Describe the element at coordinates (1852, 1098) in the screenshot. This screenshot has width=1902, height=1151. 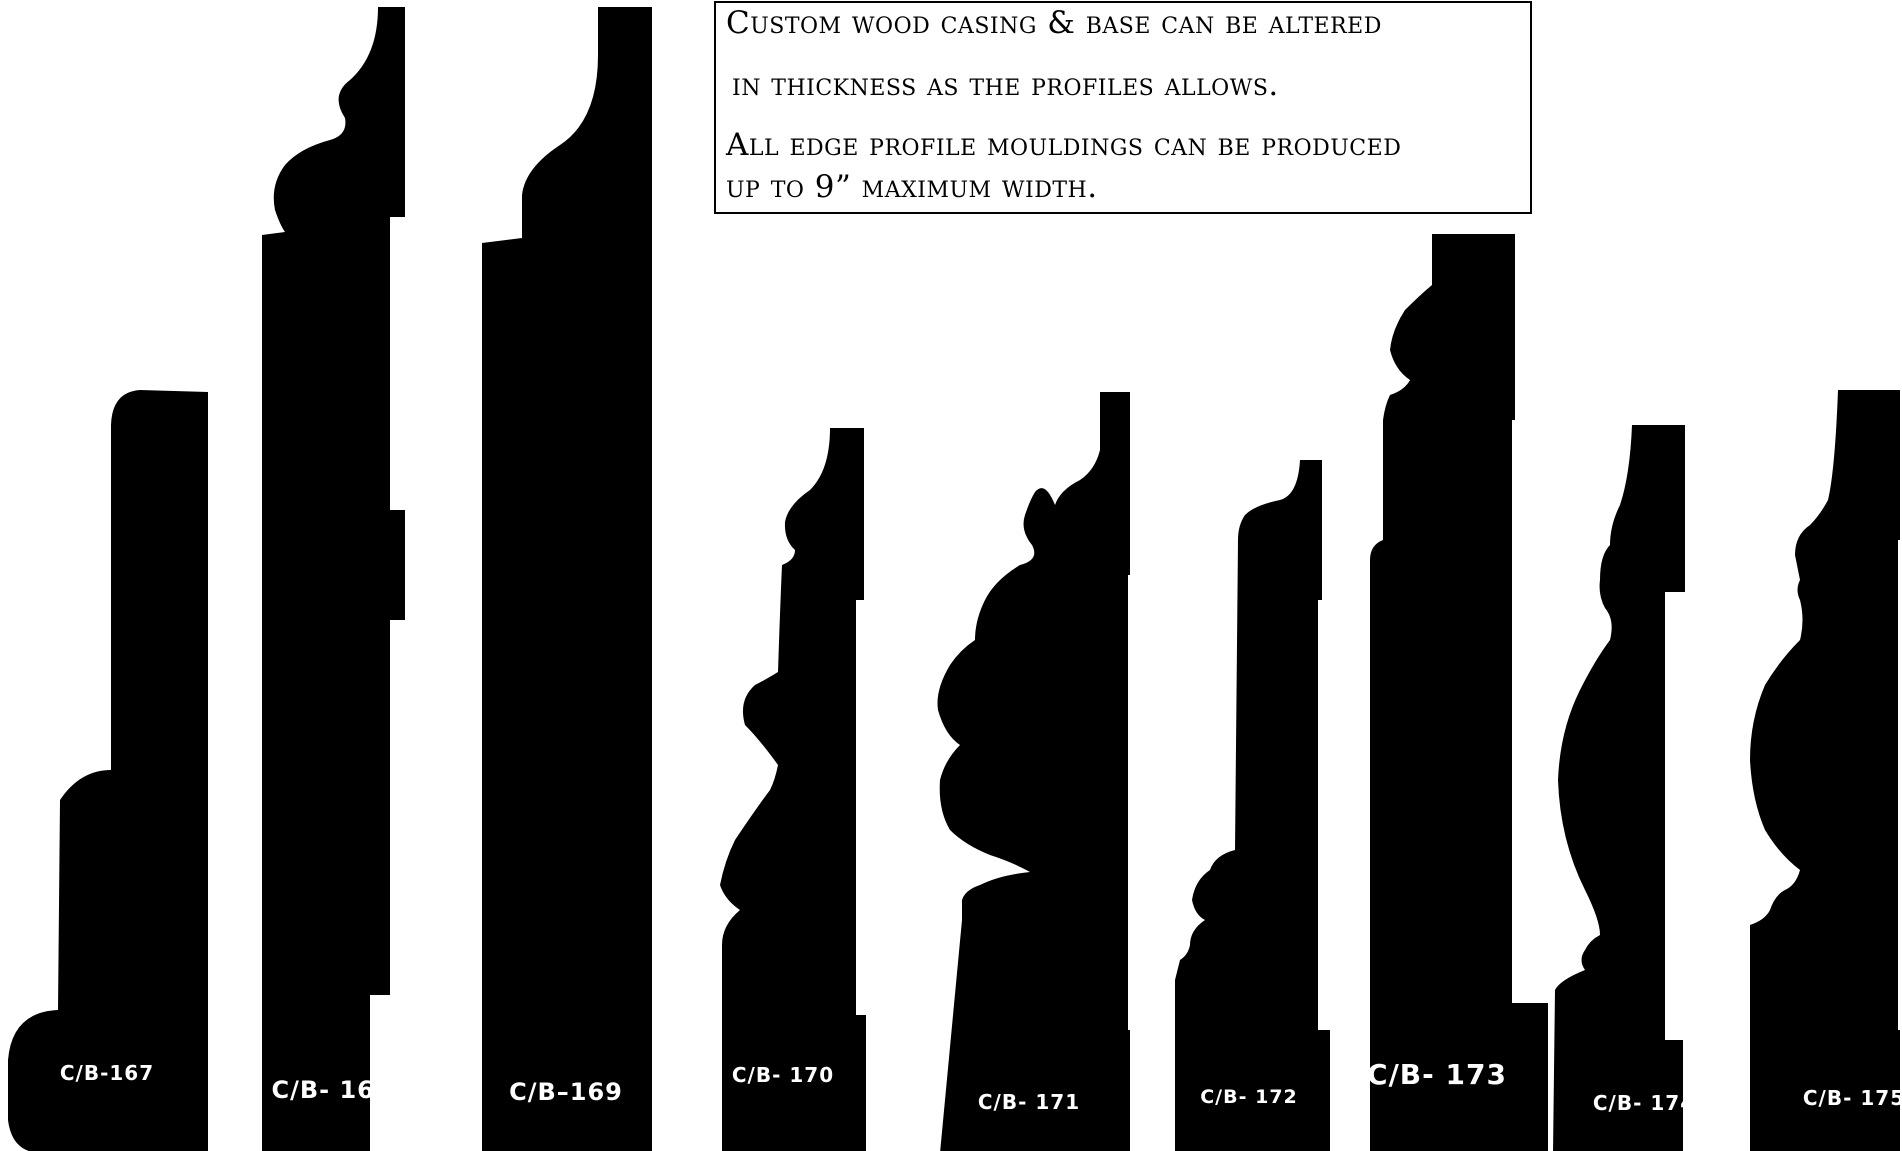
I see `profile-label-cb-175: C/B- 175` at that location.